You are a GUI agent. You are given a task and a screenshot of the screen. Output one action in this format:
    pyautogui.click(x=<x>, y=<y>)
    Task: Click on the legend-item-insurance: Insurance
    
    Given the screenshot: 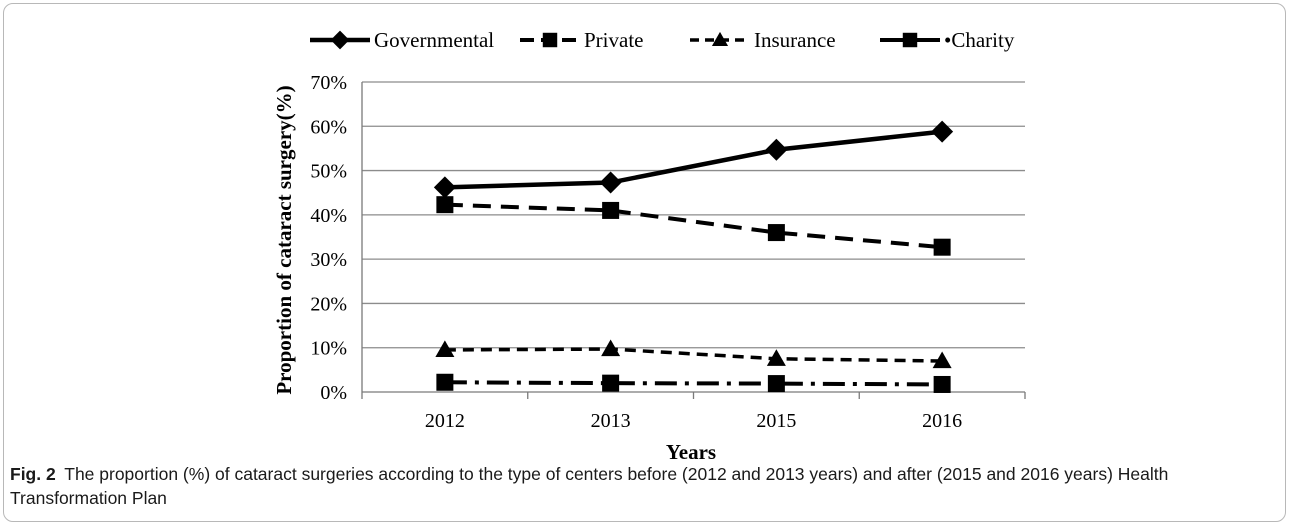 What is the action you would take?
    pyautogui.click(x=763, y=40)
    